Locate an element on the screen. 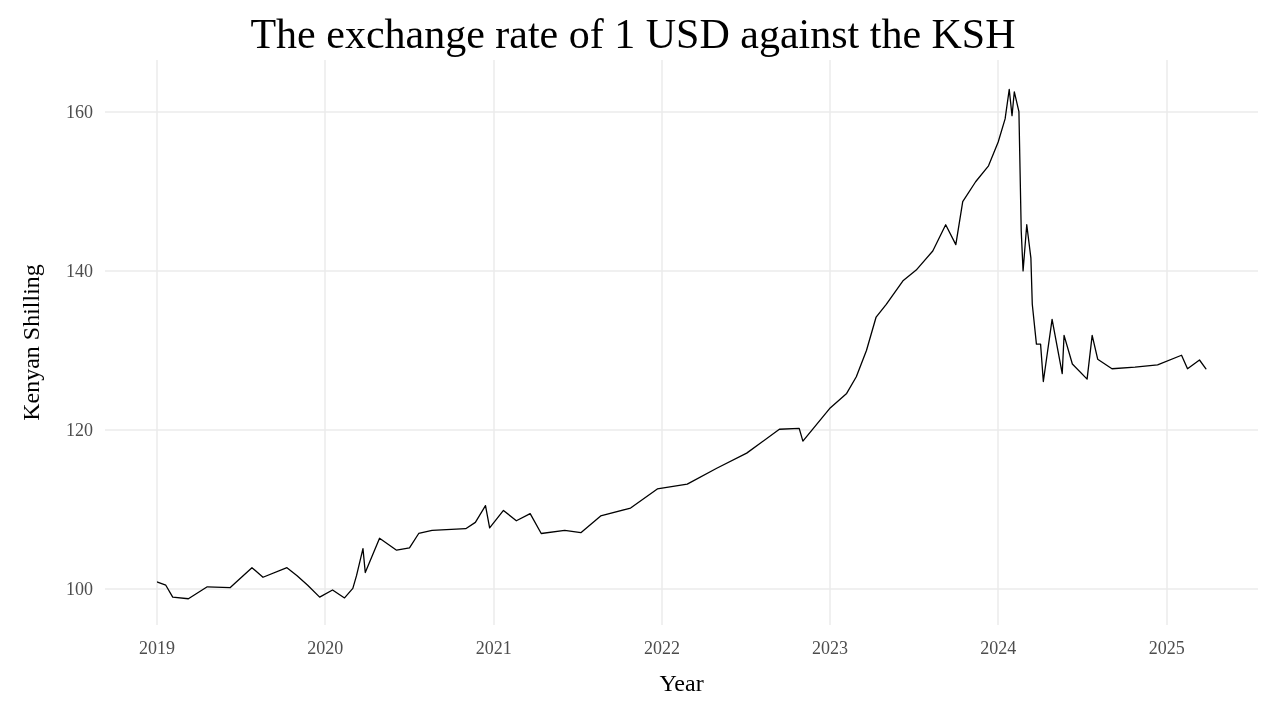  x-tick-label: 2021 is located at coordinates (493, 648).